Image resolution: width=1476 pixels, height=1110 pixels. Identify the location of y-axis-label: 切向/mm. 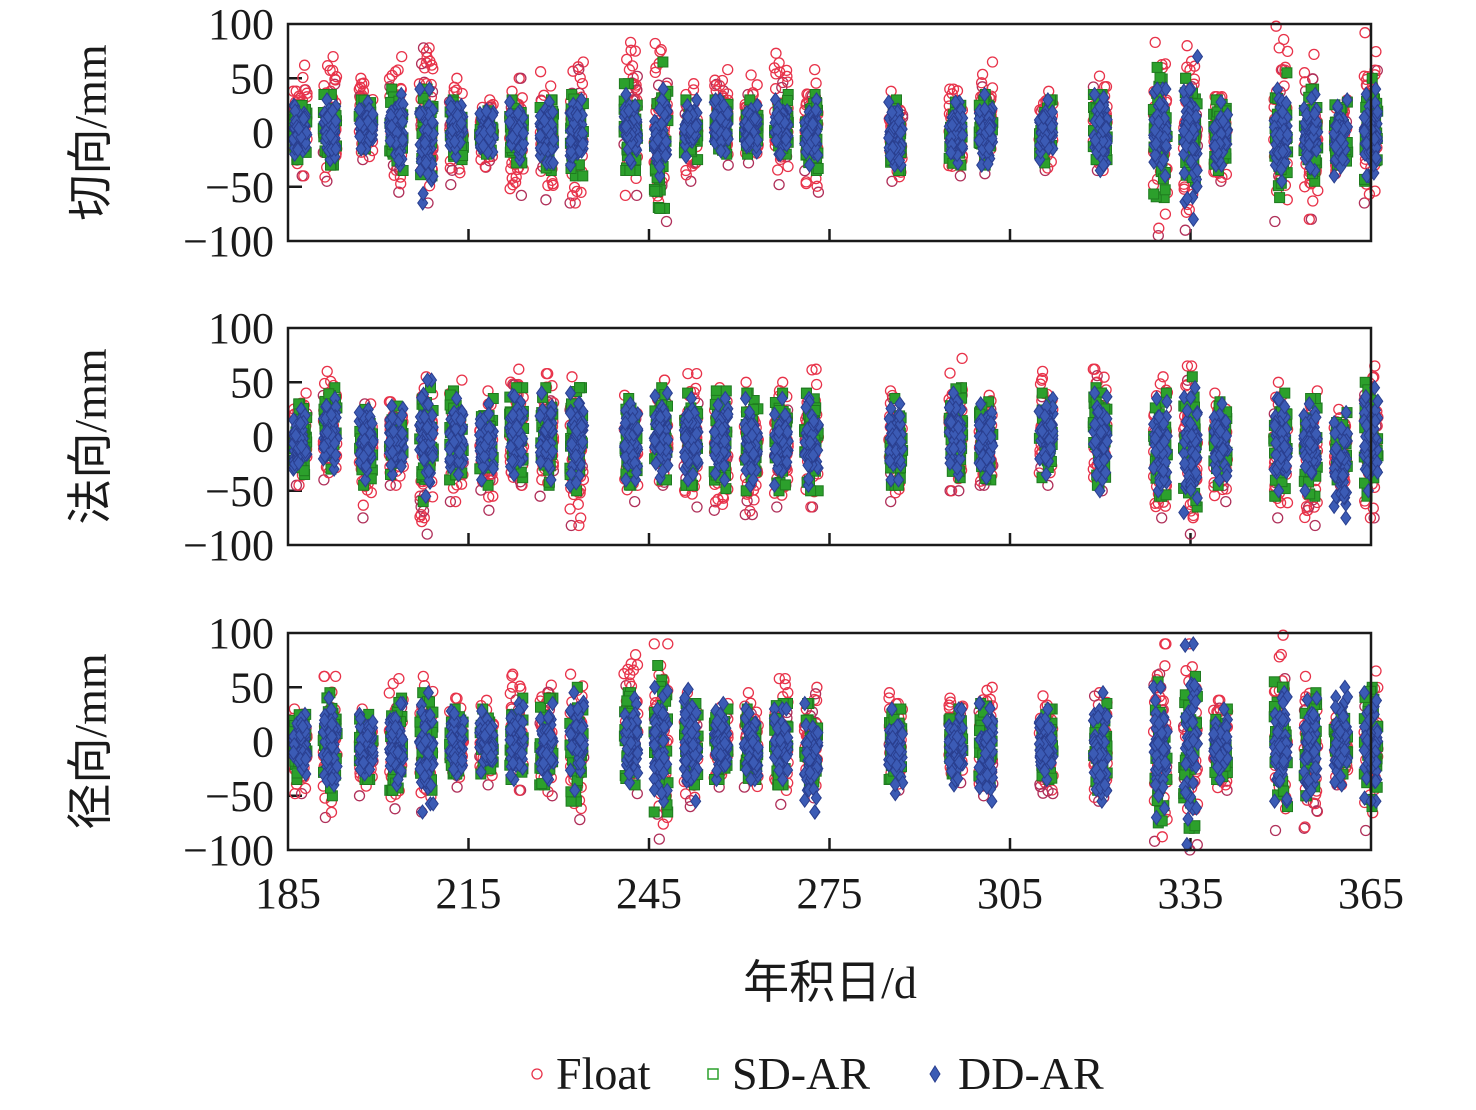
(90, 132).